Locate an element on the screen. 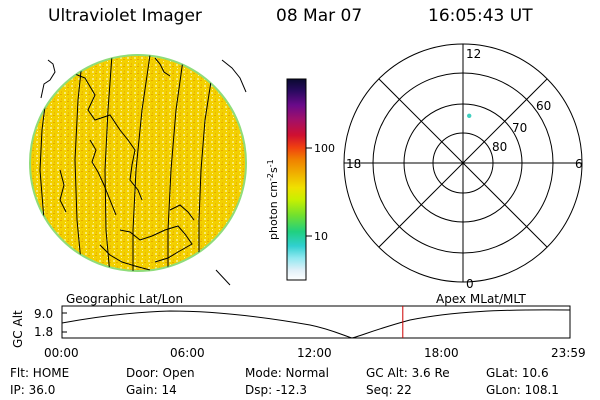 The width and height of the screenshot is (600, 400). glon-status: GLon: 108.1 is located at coordinates (522, 390).